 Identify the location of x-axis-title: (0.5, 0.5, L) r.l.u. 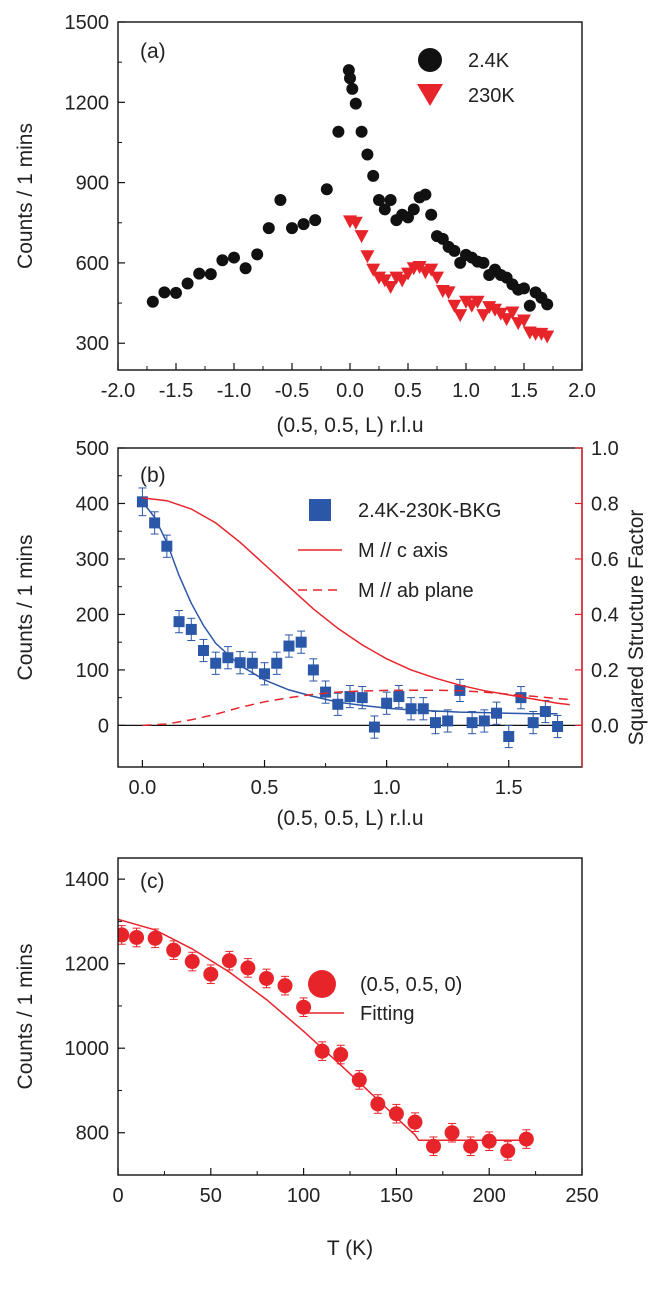
(349, 425).